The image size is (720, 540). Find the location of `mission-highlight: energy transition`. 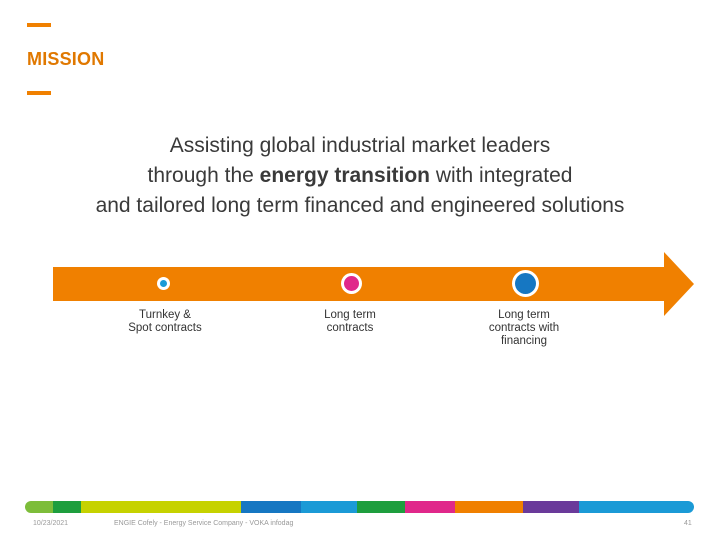

mission-highlight: energy transition is located at coordinates (345, 175).